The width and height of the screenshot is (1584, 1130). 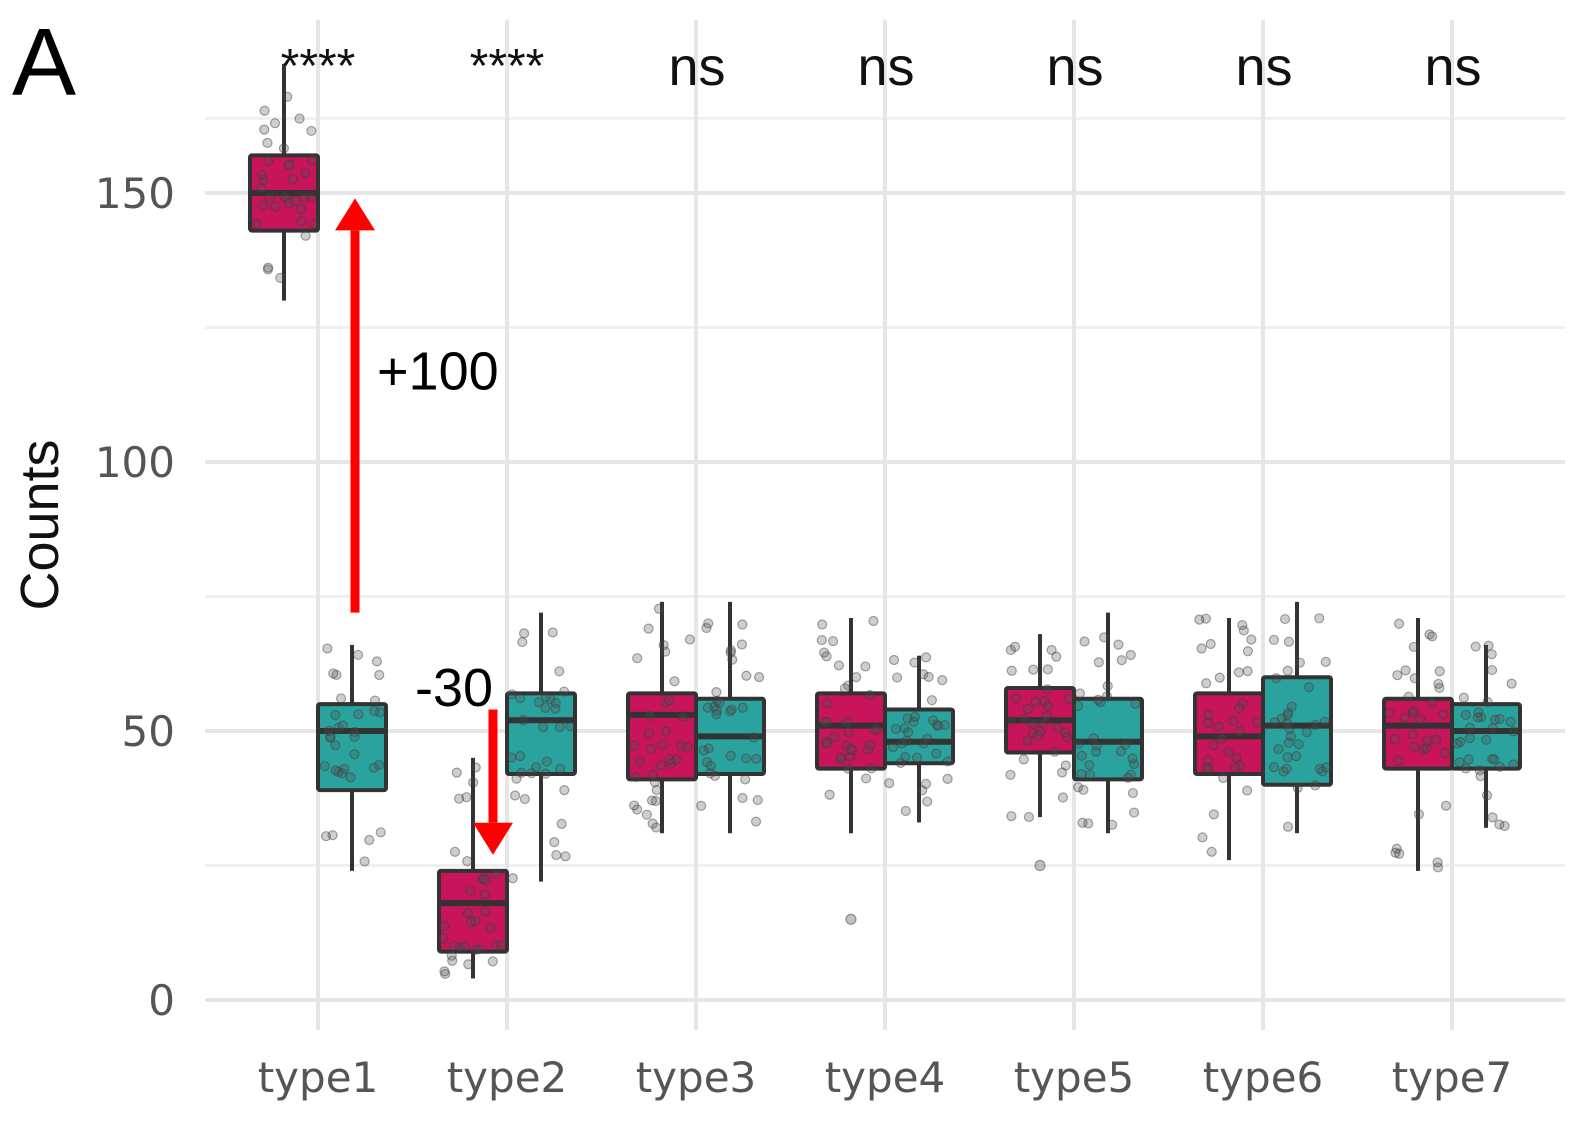 What do you see at coordinates (1486, 736) in the screenshot?
I see `box-body` at bounding box center [1486, 736].